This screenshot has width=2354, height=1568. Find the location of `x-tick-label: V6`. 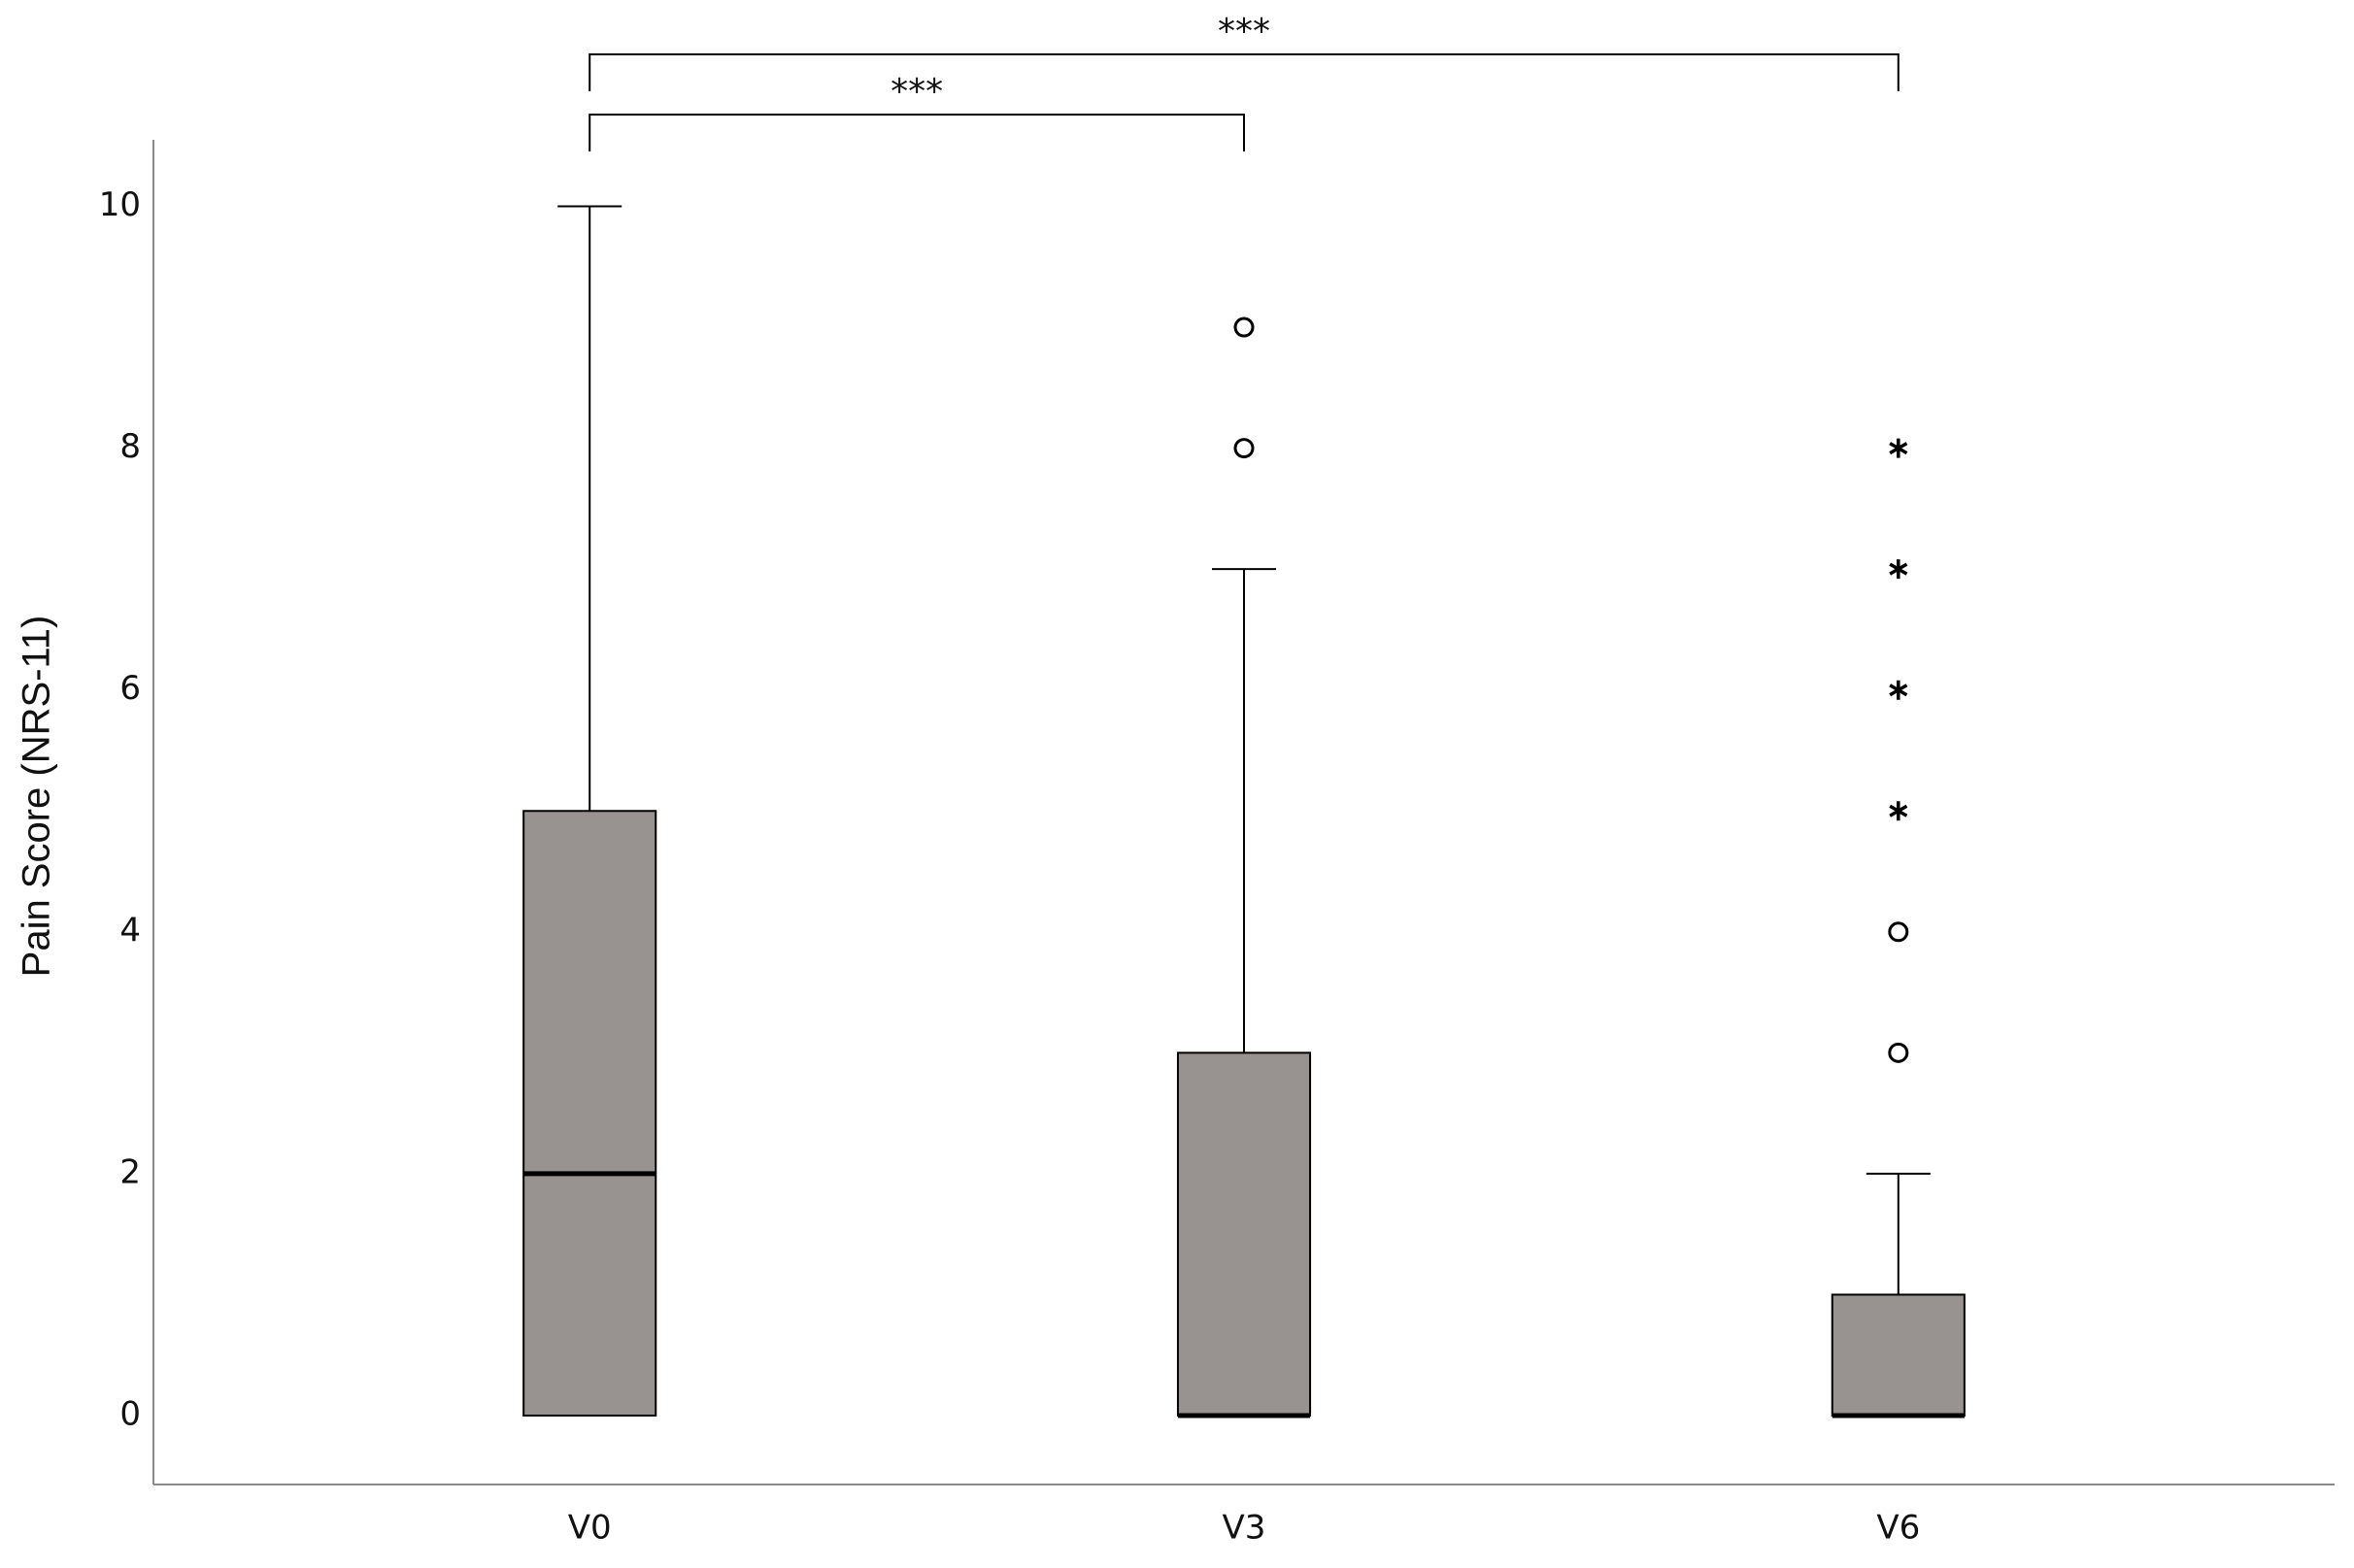

x-tick-label: V6 is located at coordinates (1898, 1529).